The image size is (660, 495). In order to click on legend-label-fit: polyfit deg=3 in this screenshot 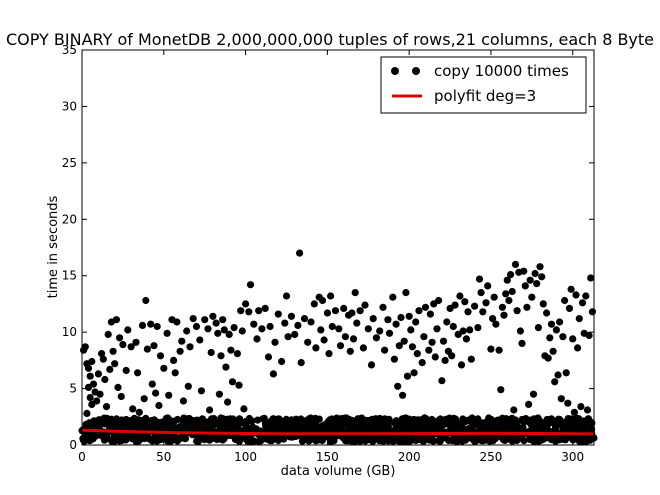, I will do `click(485, 96)`.